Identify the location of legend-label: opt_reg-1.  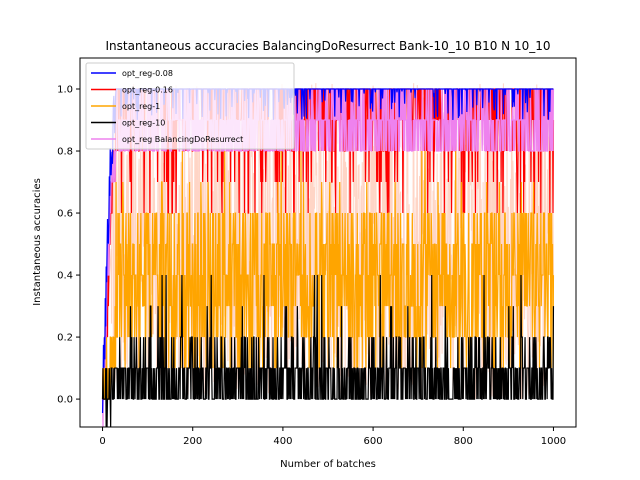
(141, 106).